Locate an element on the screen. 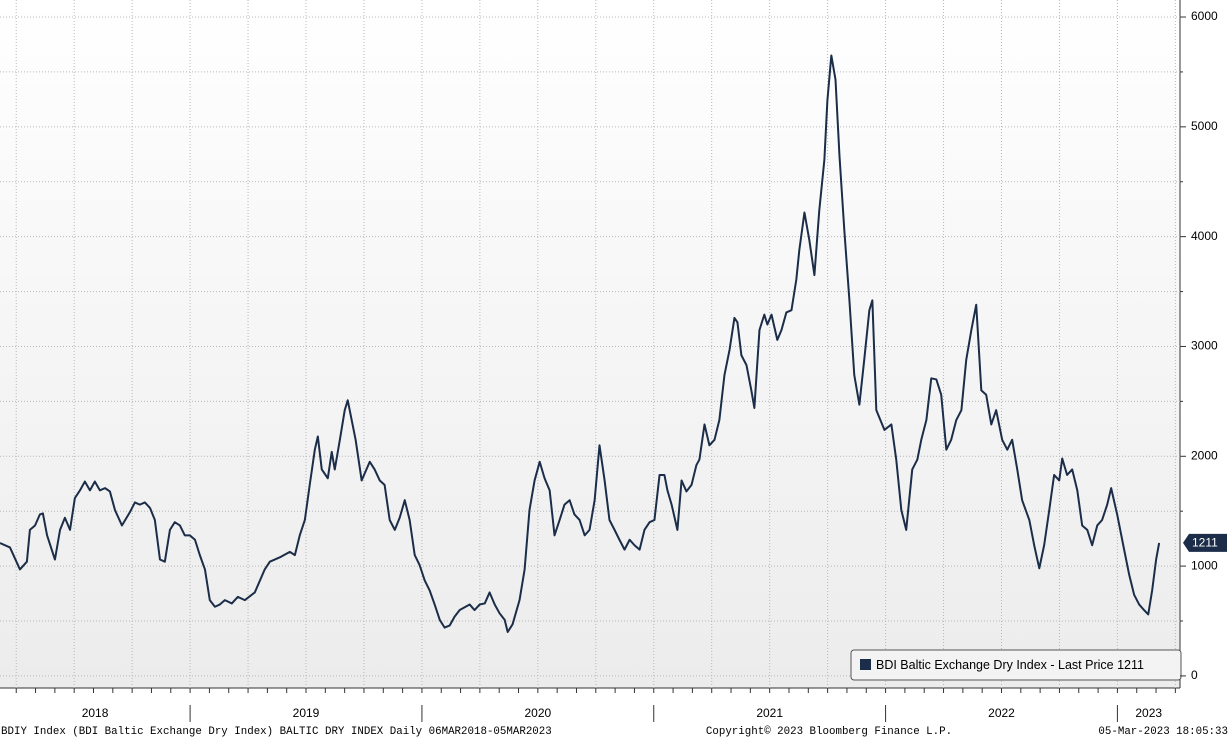  last-price-tag is located at coordinates (1205, 542).